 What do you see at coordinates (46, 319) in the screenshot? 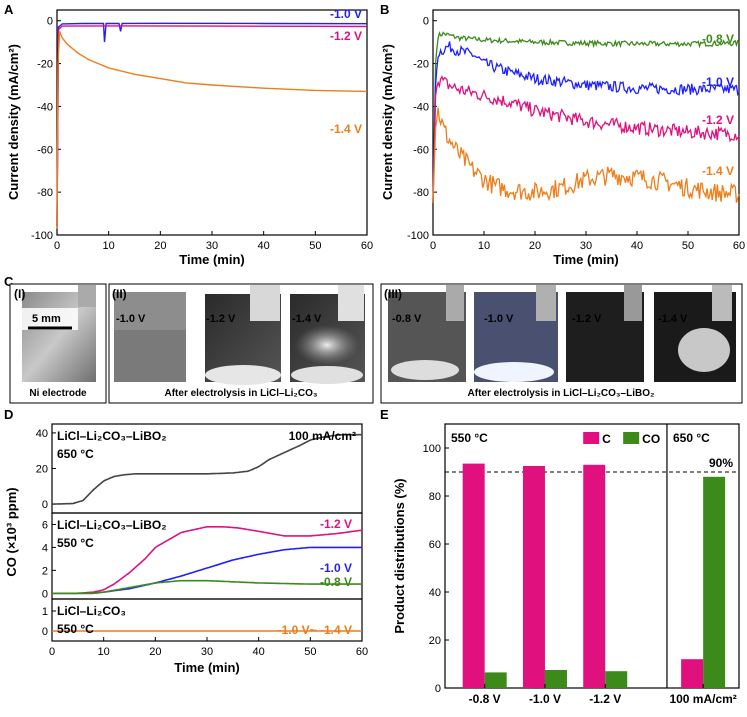
I see `scale-bar-label: 5 mm` at bounding box center [46, 319].